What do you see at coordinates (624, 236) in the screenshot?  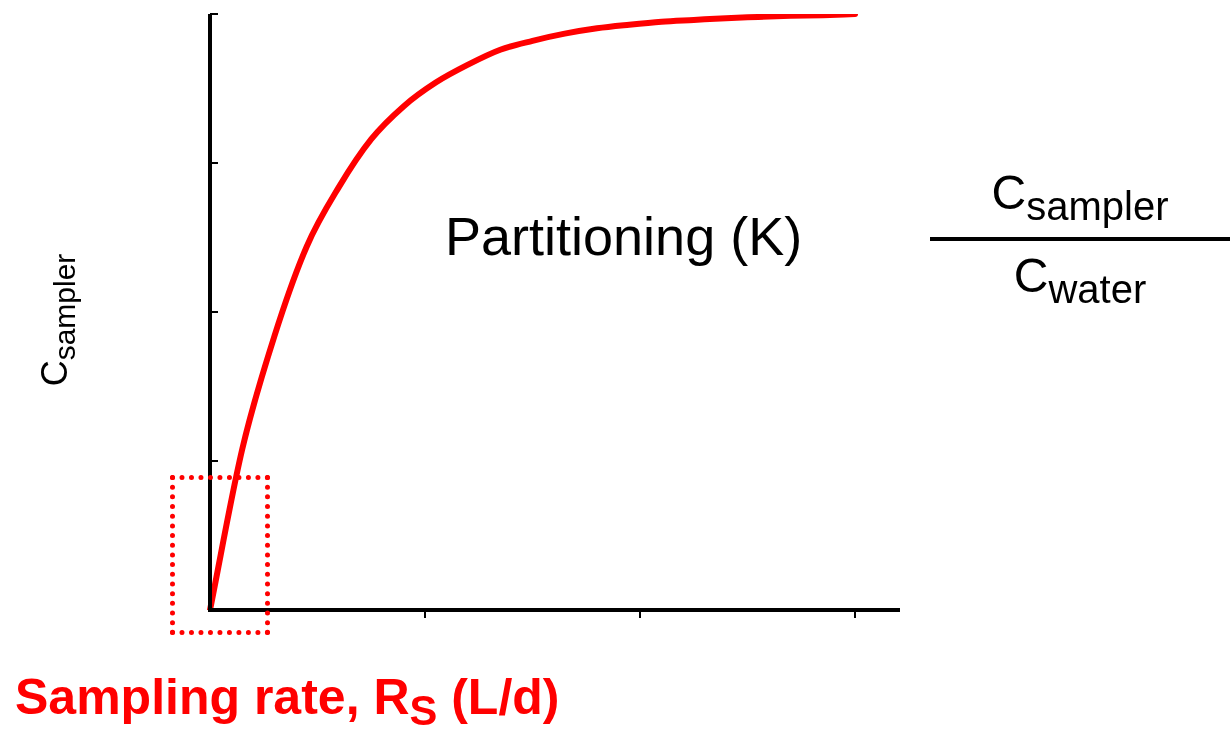 I see `annotation: Partitioning (K)` at bounding box center [624, 236].